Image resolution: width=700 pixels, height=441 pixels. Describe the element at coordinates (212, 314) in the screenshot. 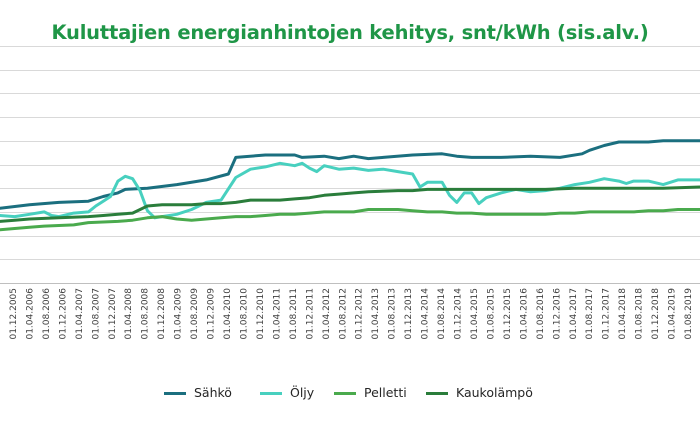

I see `x-tick-label: 01.12.2009` at that location.